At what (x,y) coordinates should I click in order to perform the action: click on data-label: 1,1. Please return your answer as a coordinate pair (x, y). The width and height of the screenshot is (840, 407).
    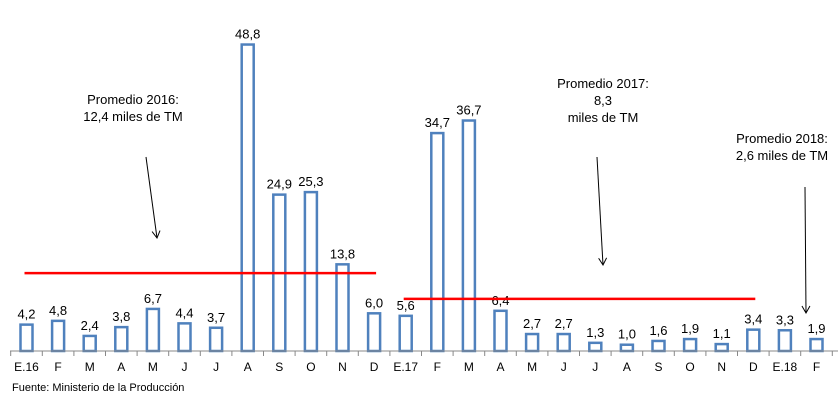
    Looking at the image, I should click on (722, 333).